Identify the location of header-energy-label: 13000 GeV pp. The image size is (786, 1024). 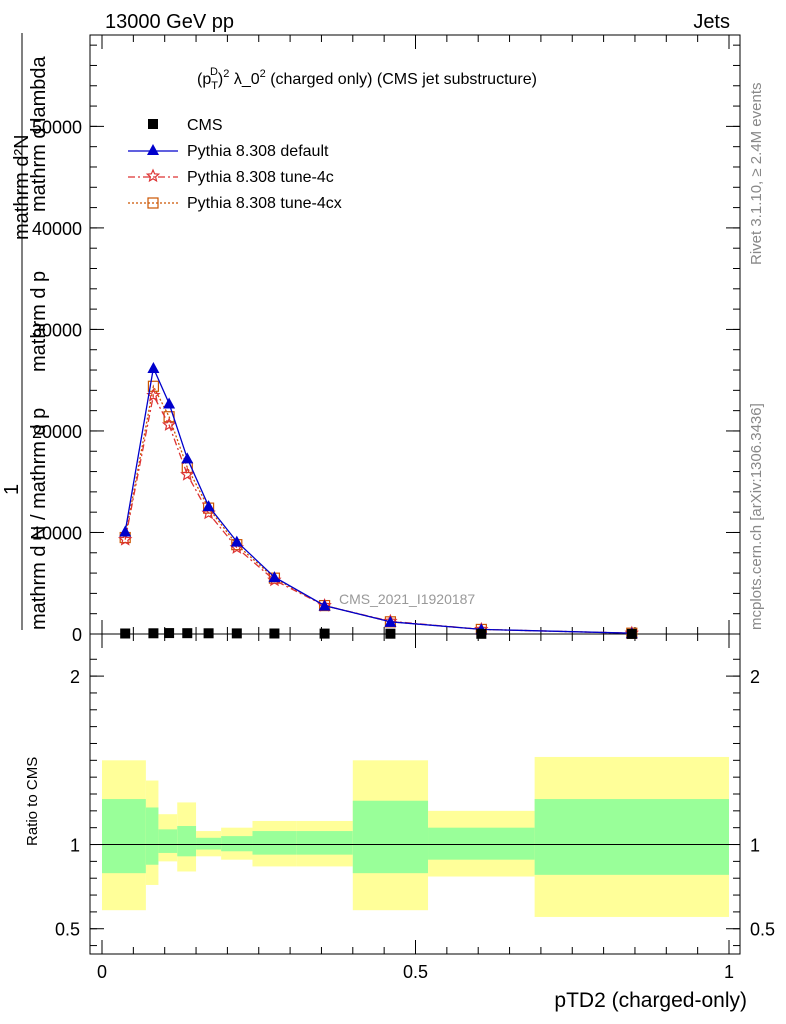
(169, 22).